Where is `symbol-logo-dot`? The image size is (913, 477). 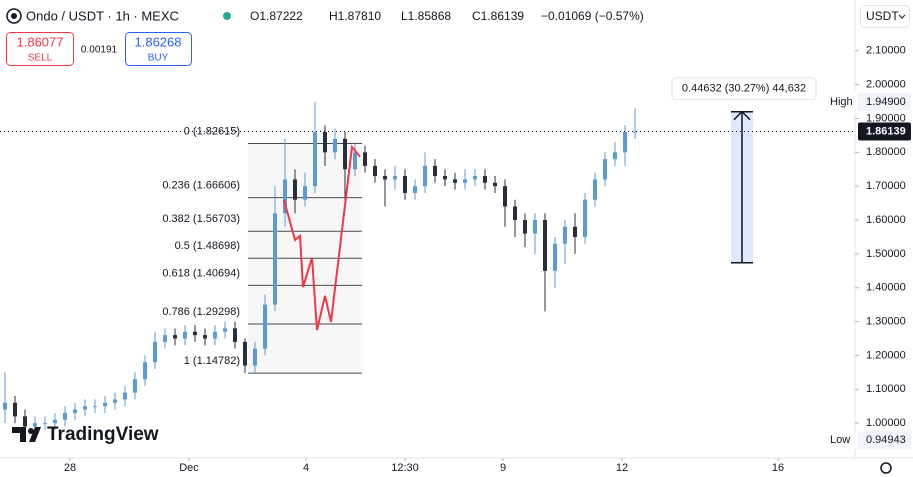
symbol-logo-dot is located at coordinates (14, 16).